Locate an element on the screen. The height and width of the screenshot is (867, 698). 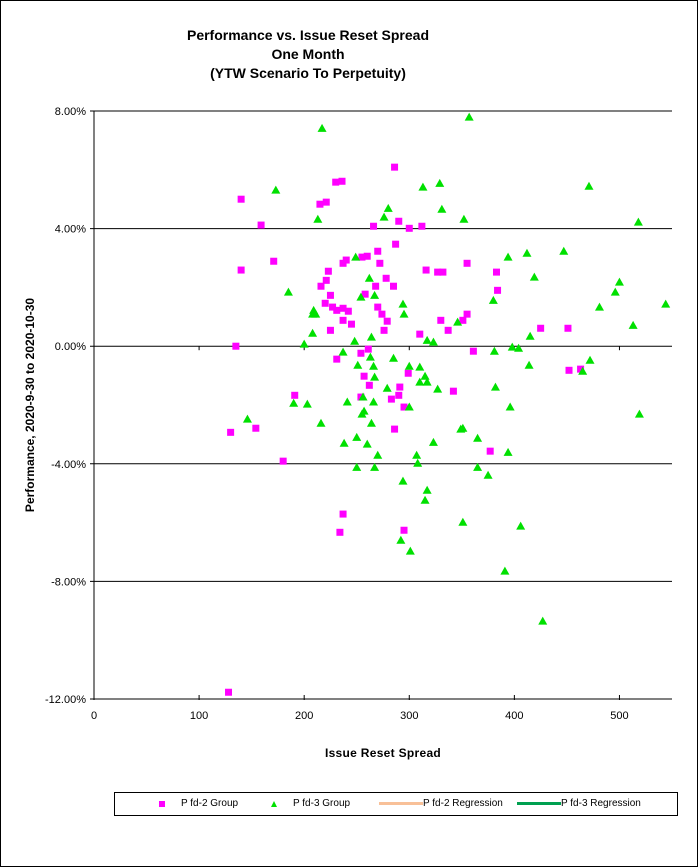
y-tick-label: 0.00% is located at coordinates (70, 347).